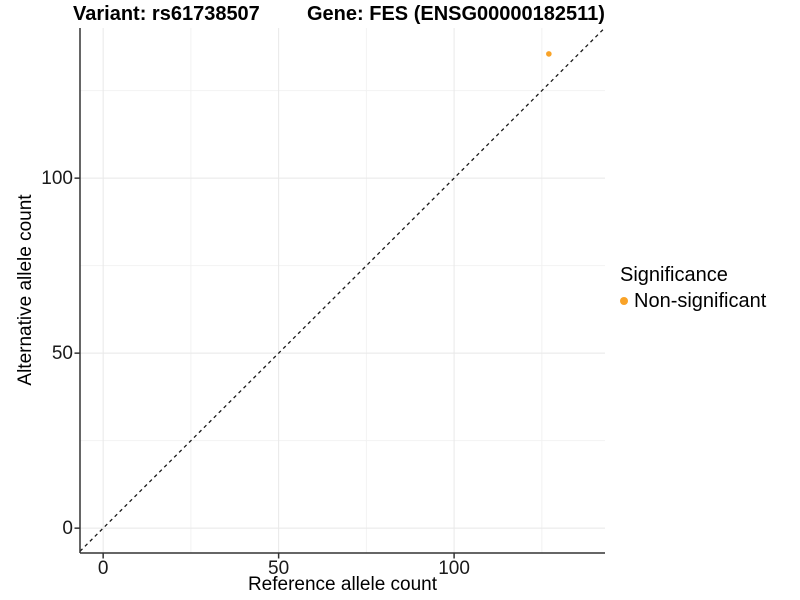 This screenshot has width=800, height=600. What do you see at coordinates (67, 528) in the screenshot?
I see `y-tick-label: 0` at bounding box center [67, 528].